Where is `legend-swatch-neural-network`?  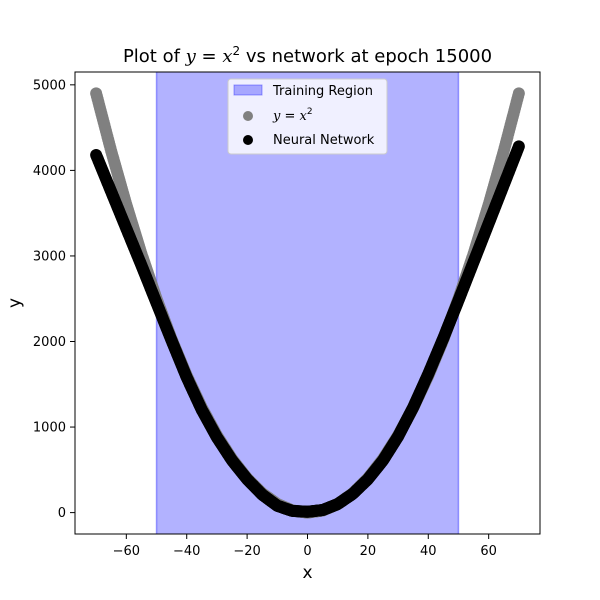 legend-swatch-neural-network is located at coordinates (248, 140).